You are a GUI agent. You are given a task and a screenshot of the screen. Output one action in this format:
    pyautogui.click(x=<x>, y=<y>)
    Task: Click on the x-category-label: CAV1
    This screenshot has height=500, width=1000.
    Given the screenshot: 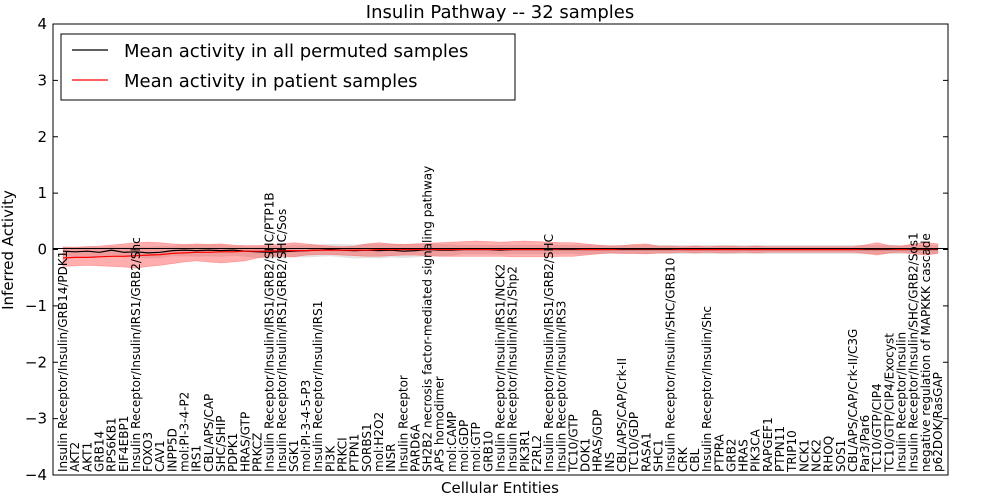 What is the action you would take?
    pyautogui.click(x=160, y=456)
    